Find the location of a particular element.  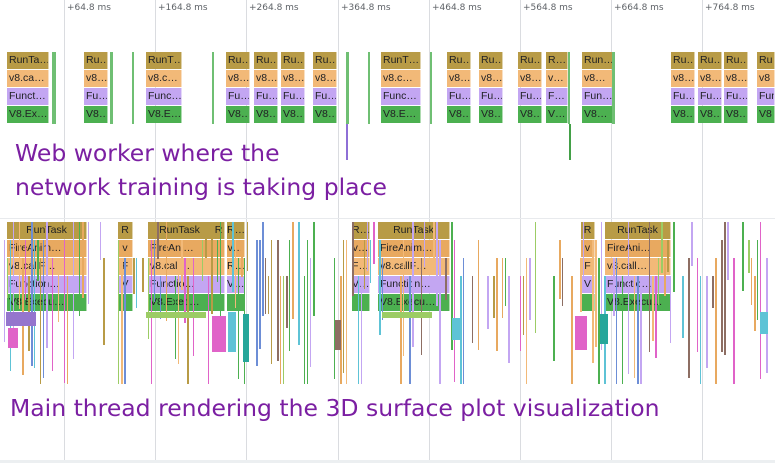

main-anim-slice: v is located at coordinates (588, 248).